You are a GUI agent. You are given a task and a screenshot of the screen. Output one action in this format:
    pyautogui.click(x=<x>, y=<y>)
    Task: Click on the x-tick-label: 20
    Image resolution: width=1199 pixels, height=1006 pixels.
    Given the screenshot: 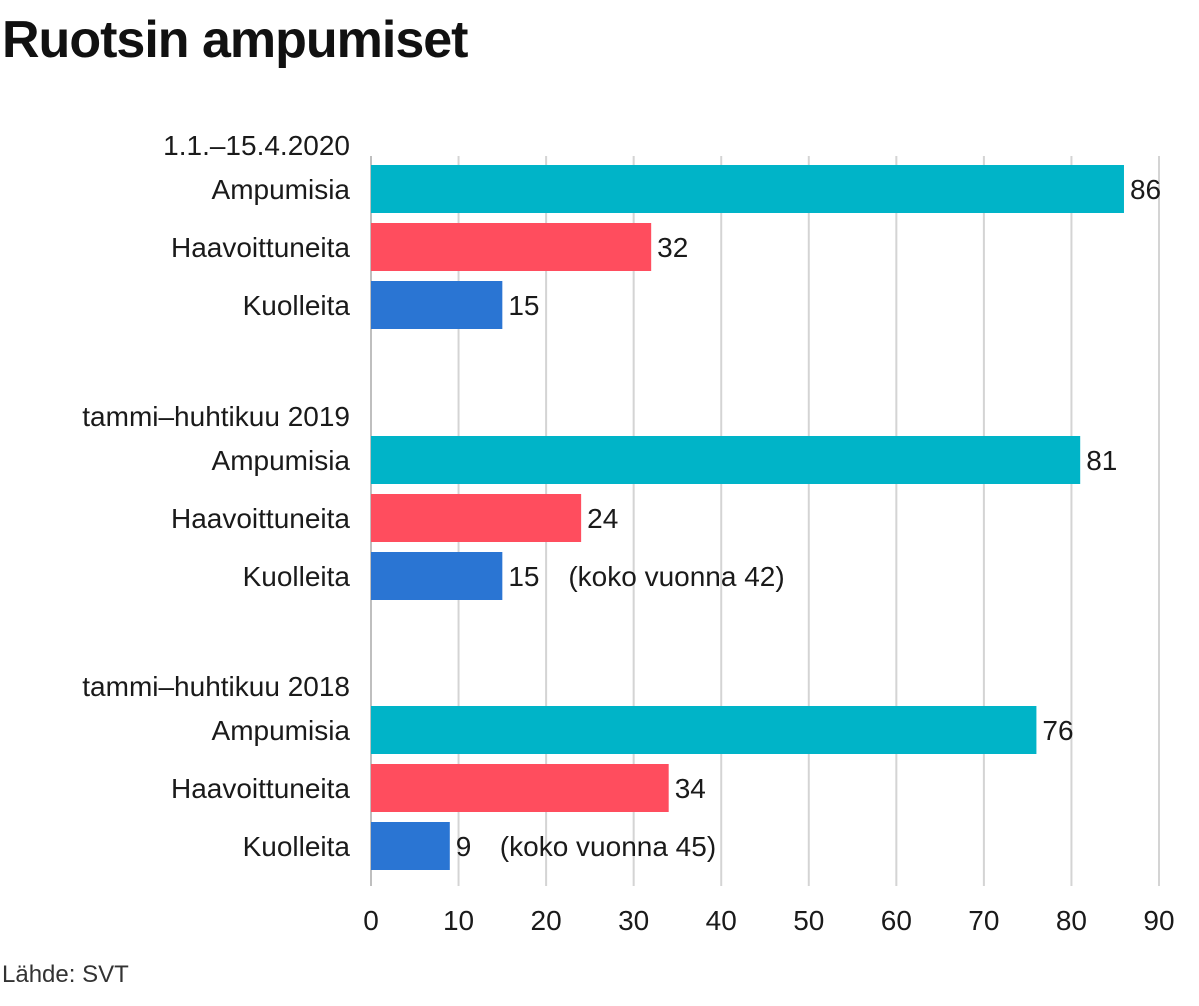 What is the action you would take?
    pyautogui.click(x=546, y=920)
    